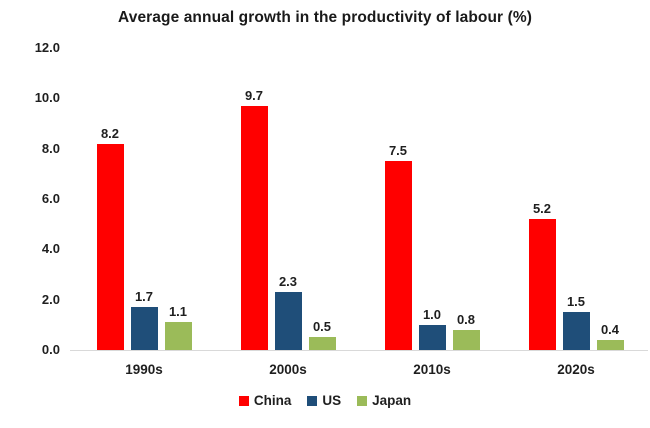  What do you see at coordinates (542, 199) in the screenshot?
I see `bar-wrap: 5.2` at bounding box center [542, 199].